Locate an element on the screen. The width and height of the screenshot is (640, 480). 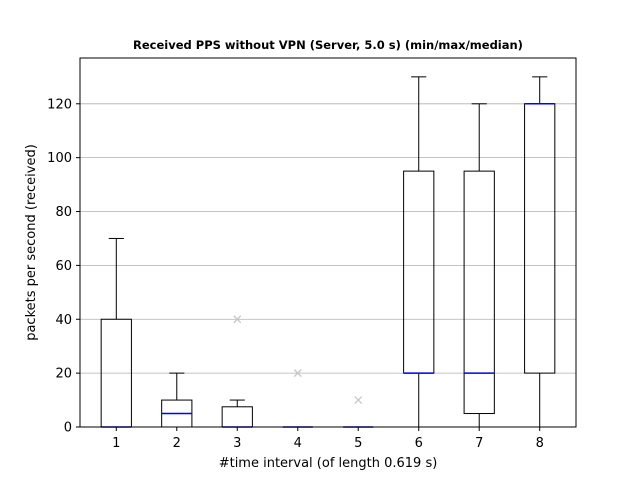
y-tick-label: 60 is located at coordinates (63, 266).